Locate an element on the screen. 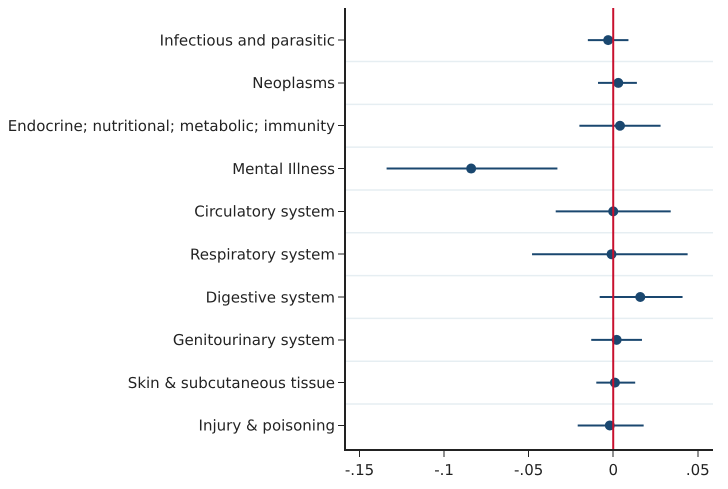  y-tick-label: Mental Illness is located at coordinates (284, 169).